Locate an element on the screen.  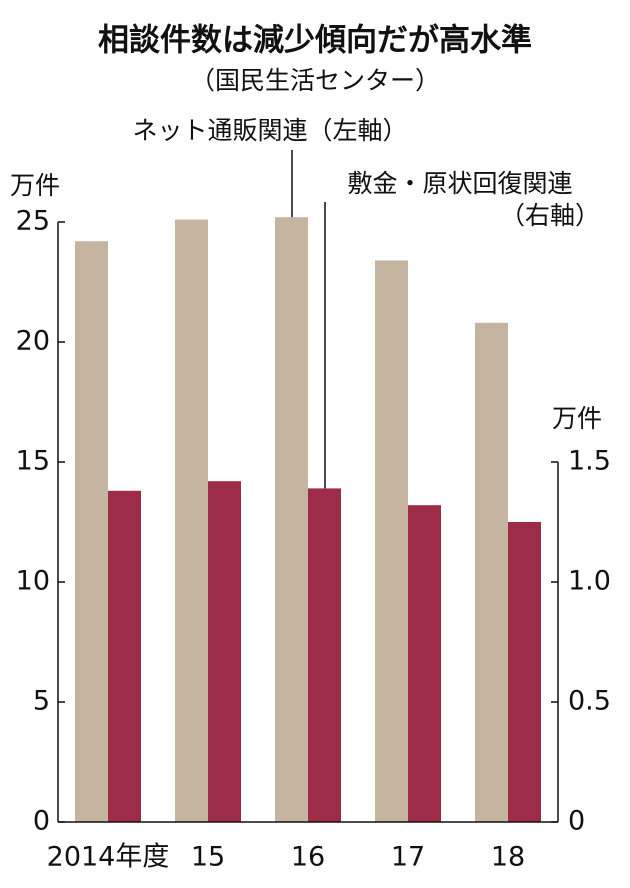
x-tick-label: 2014年度 is located at coordinates (108, 857).